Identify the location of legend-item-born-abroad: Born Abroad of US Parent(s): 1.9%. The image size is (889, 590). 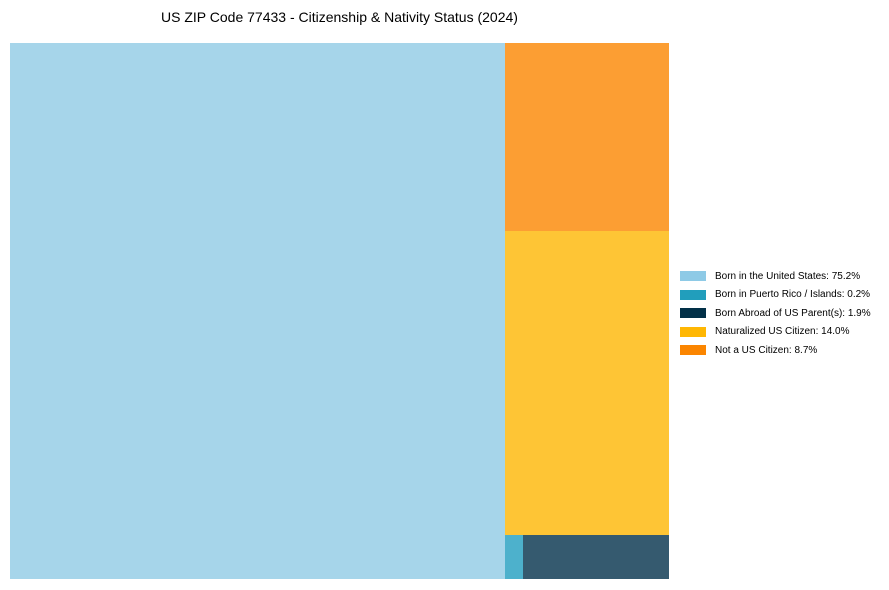
(775, 313).